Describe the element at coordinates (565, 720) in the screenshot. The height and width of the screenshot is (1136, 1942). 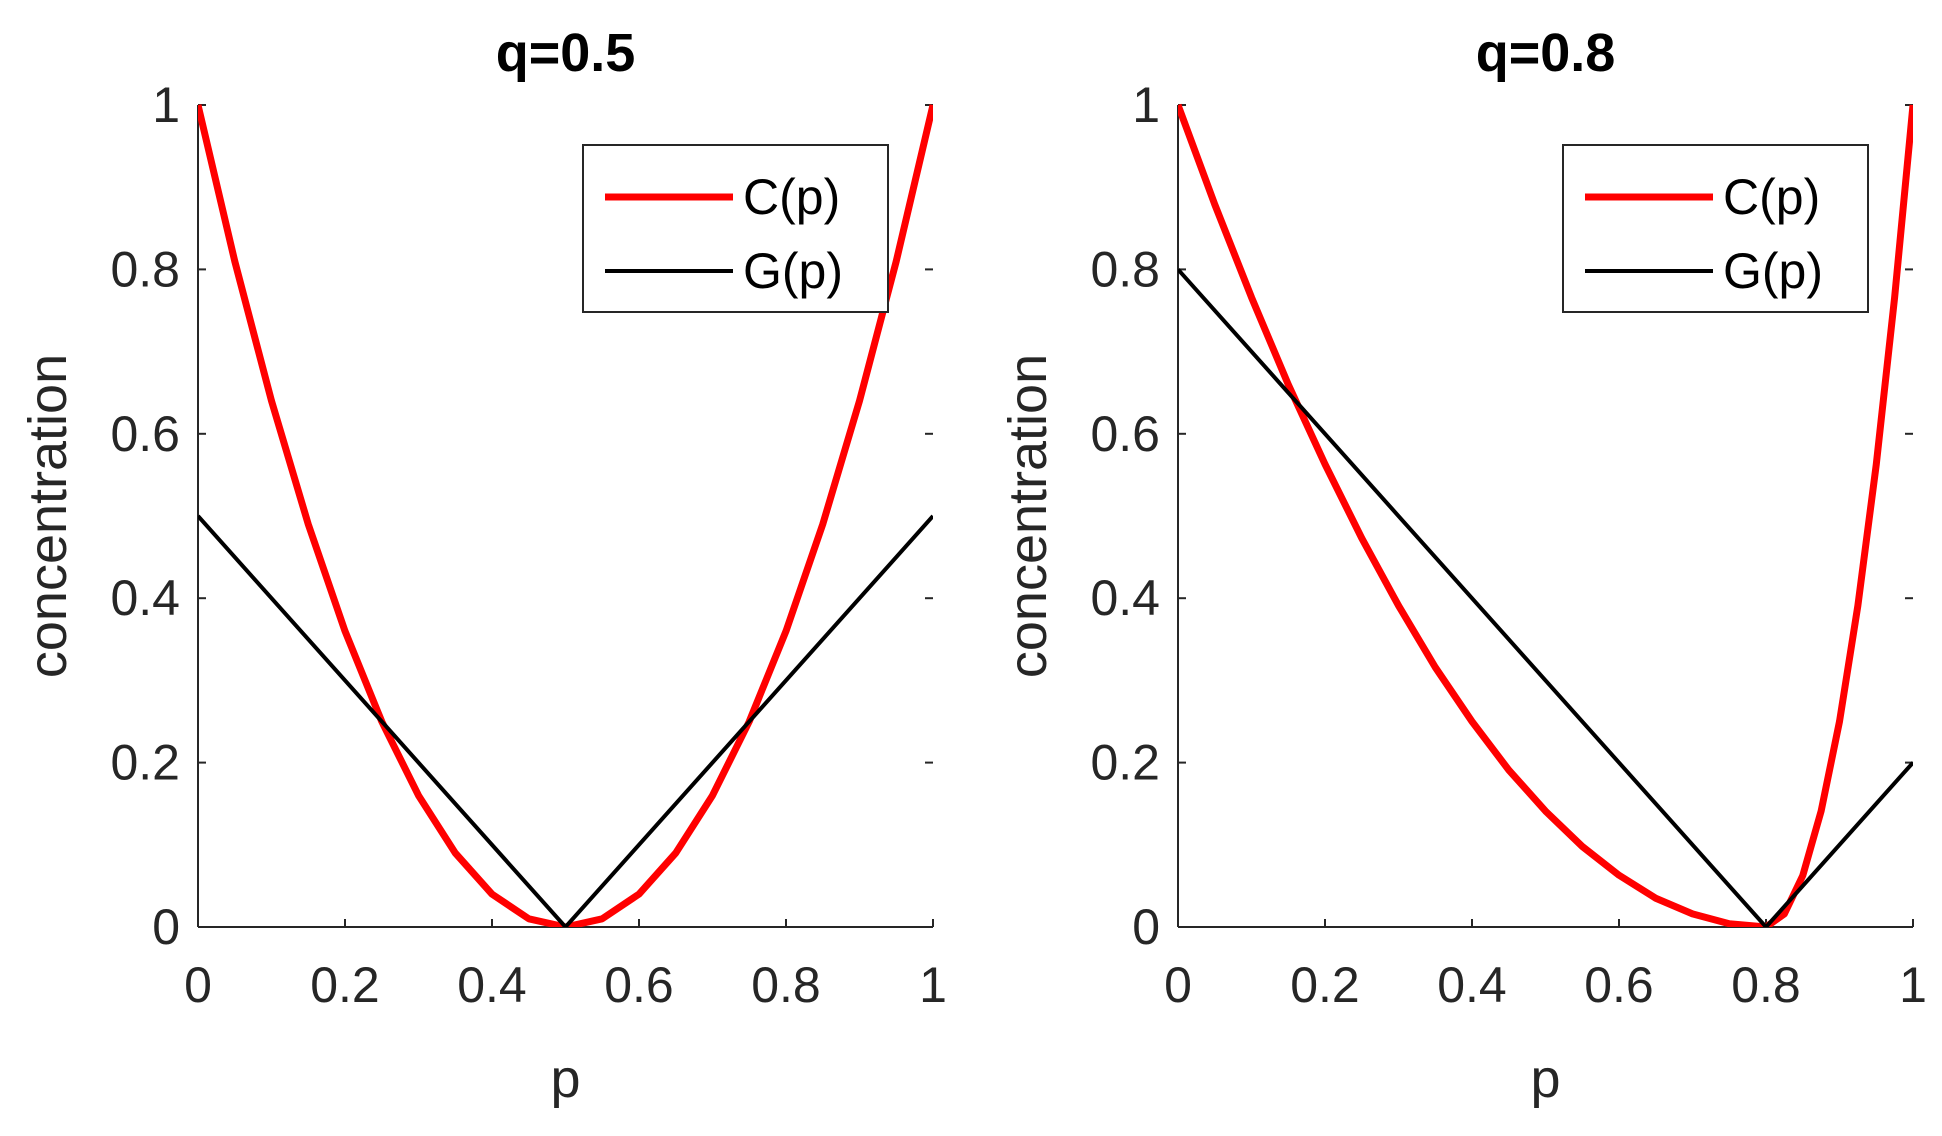
I see `series-line-g` at that location.